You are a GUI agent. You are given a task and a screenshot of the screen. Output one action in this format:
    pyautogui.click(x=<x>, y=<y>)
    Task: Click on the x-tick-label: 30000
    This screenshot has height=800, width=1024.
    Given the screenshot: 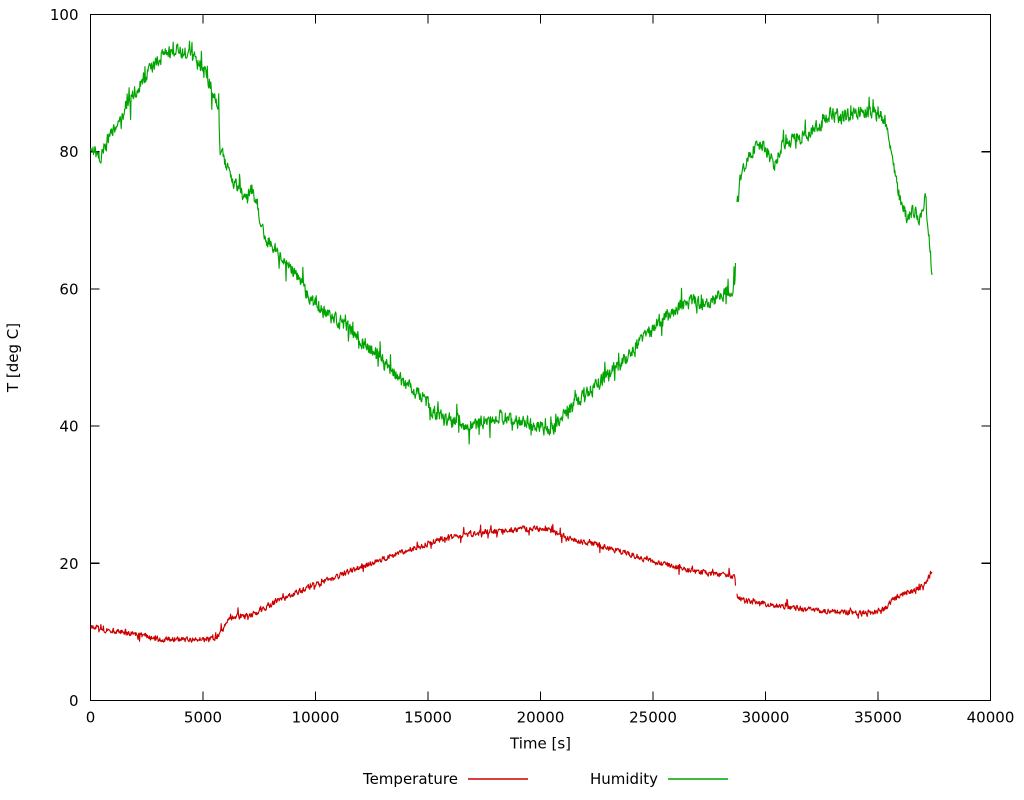 What is the action you would take?
    pyautogui.click(x=766, y=718)
    